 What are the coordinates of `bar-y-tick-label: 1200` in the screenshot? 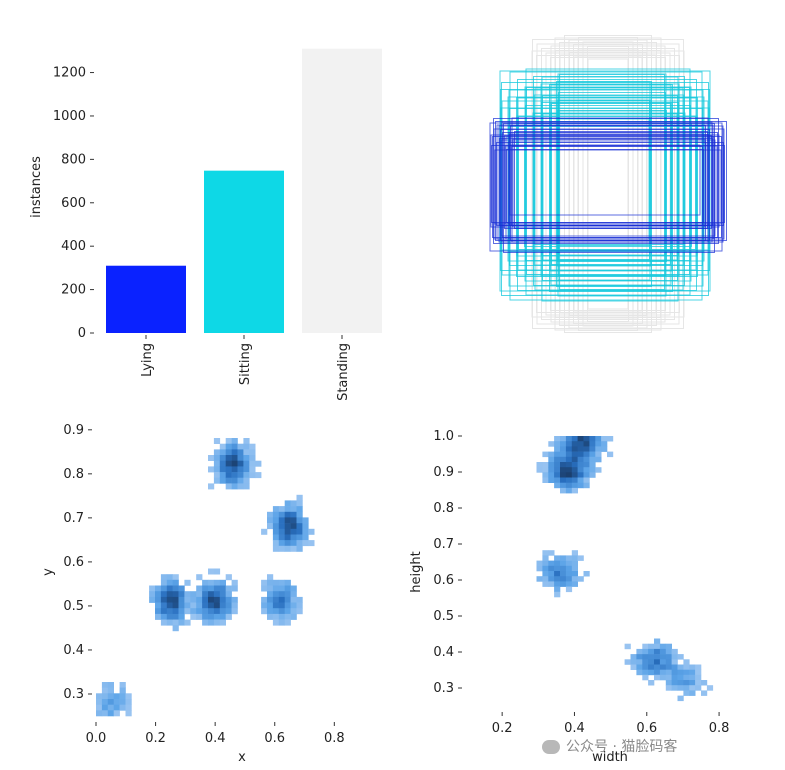 It's located at (69, 73).